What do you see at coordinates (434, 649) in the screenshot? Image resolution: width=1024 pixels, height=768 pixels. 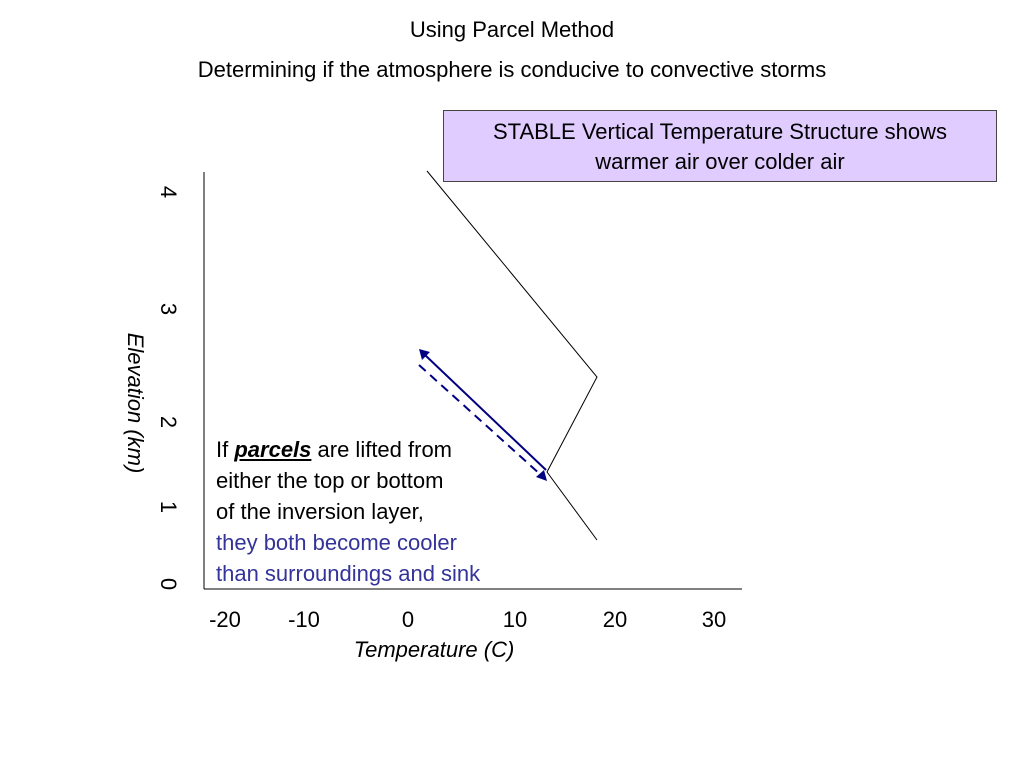 I see `x-axis-label: Temperature (C)` at bounding box center [434, 649].